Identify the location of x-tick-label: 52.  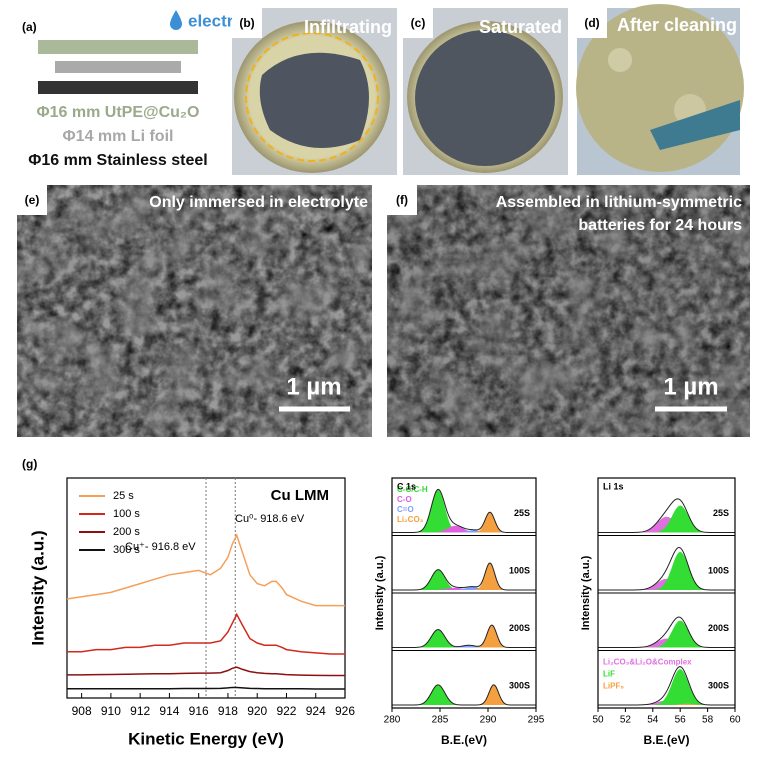
(626, 720).